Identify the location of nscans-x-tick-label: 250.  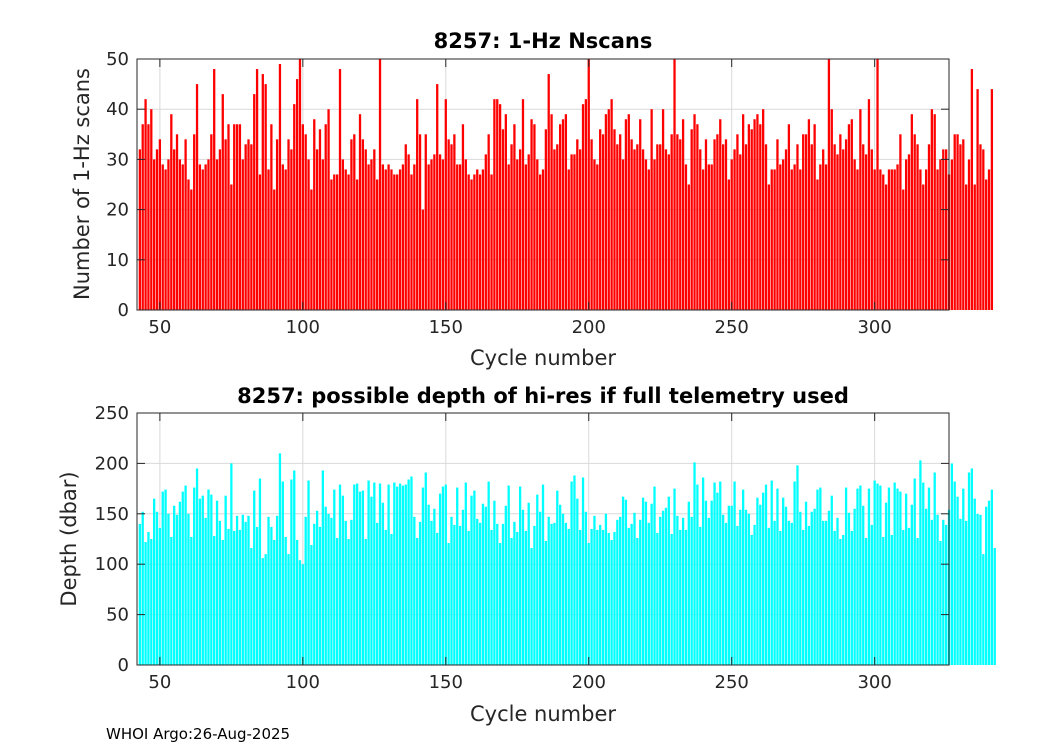
(732, 327).